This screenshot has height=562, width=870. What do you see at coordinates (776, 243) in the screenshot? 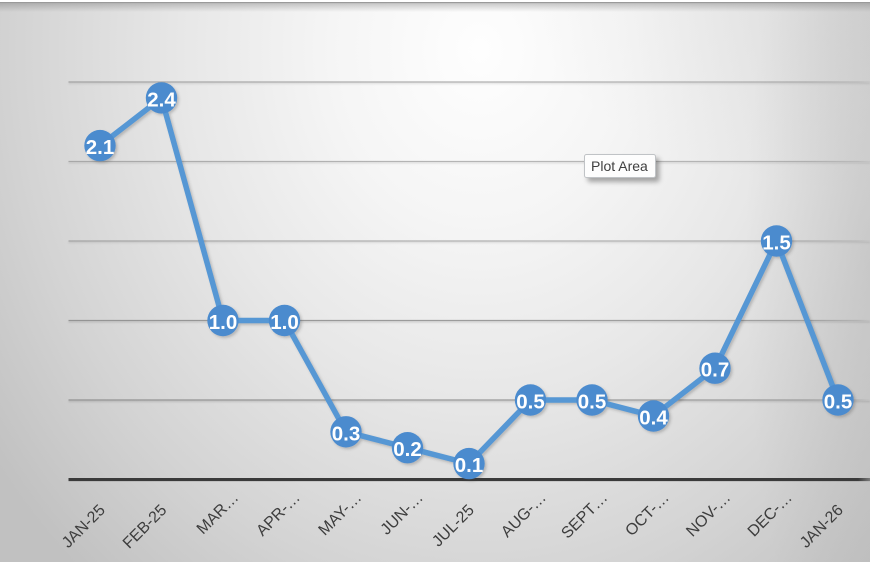
I see `svg-text: 1.5` at bounding box center [776, 243].